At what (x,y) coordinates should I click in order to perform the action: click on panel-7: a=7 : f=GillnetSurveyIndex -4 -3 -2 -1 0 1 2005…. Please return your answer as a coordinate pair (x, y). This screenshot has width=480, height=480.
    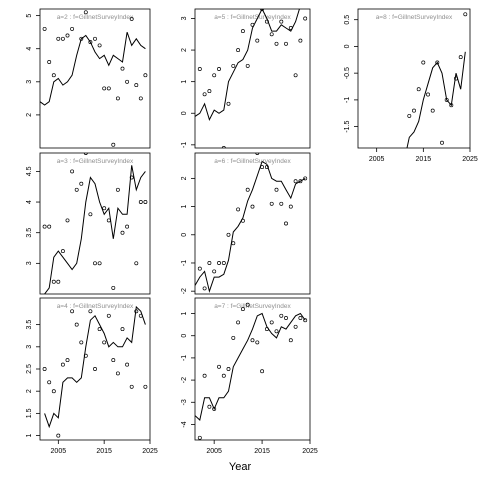
    Looking at the image, I should click on (249, 376).